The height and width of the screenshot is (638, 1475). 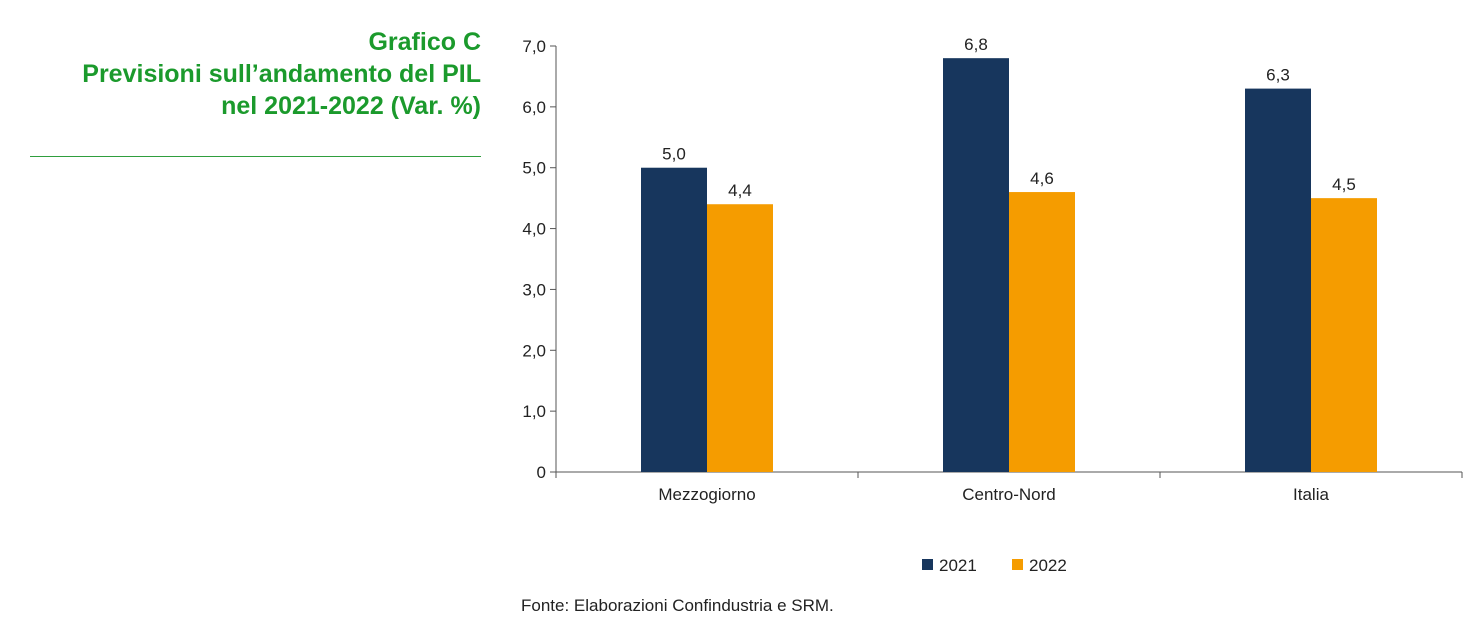 I want to click on x-category-label: Centro-Nord, so click(x=1009, y=494).